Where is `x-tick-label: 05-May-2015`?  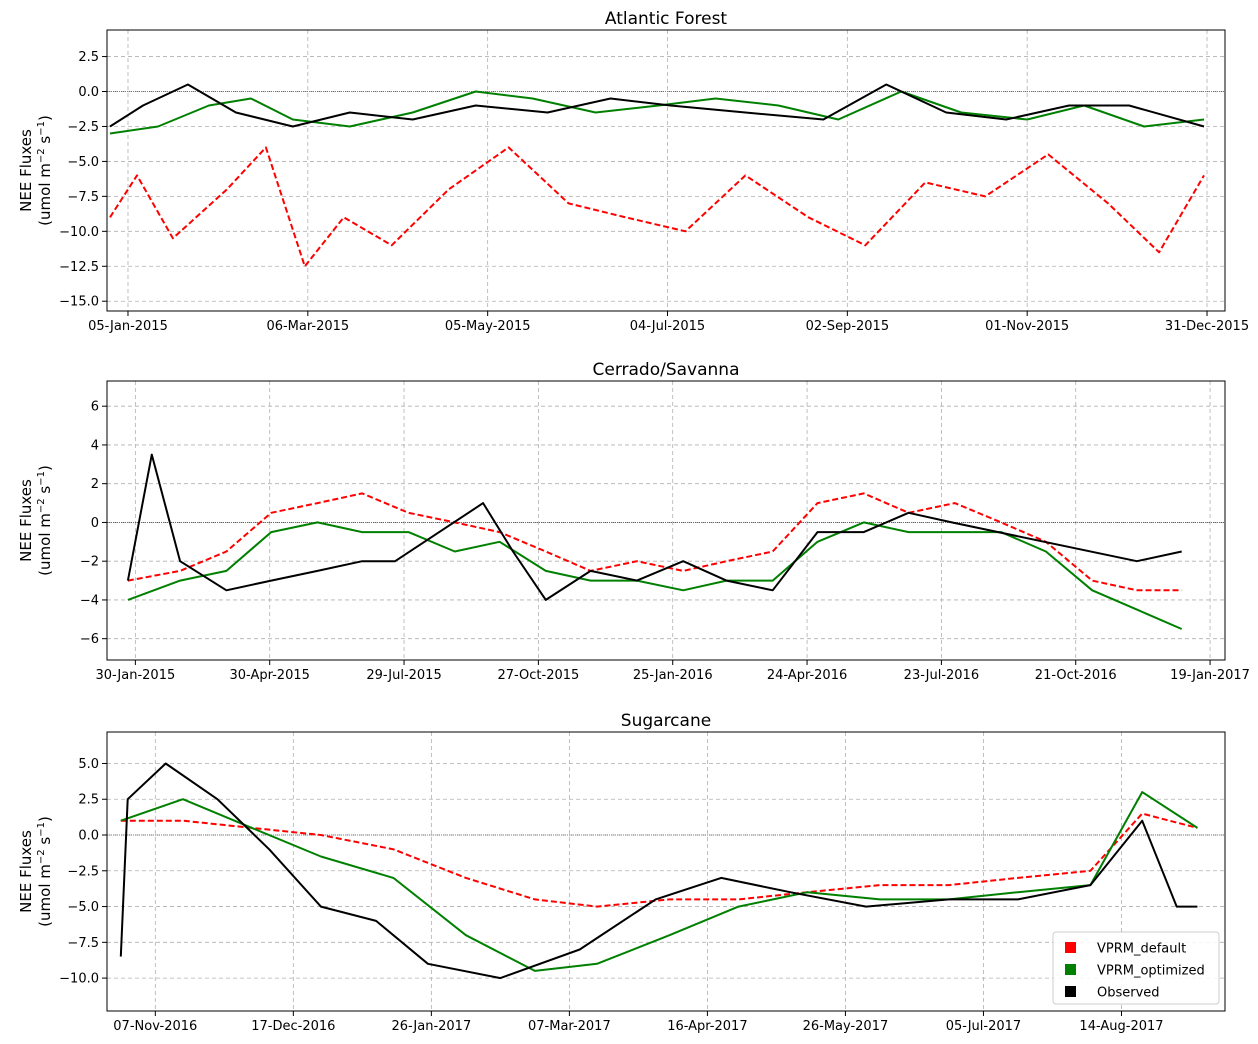 x-tick-label: 05-May-2015 is located at coordinates (488, 326).